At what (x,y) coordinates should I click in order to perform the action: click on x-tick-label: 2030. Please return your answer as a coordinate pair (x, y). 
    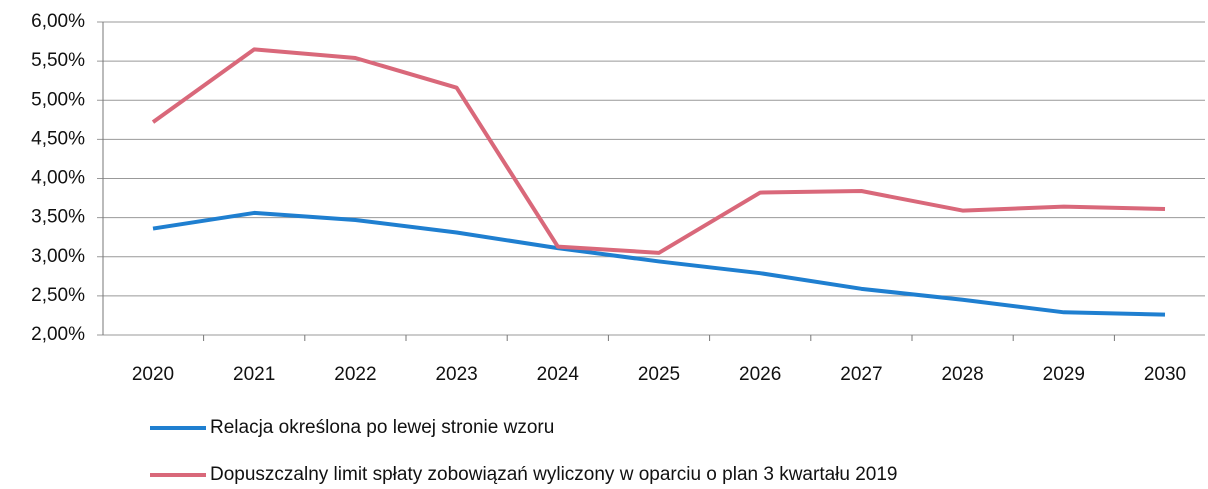
    Looking at the image, I should click on (1165, 374).